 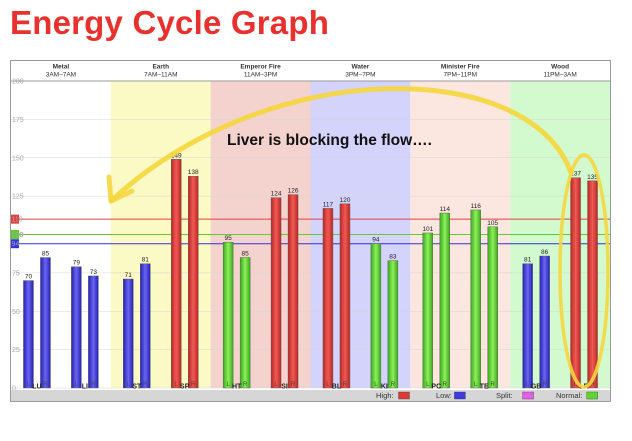 I want to click on section-name: Earth, so click(x=160, y=67).